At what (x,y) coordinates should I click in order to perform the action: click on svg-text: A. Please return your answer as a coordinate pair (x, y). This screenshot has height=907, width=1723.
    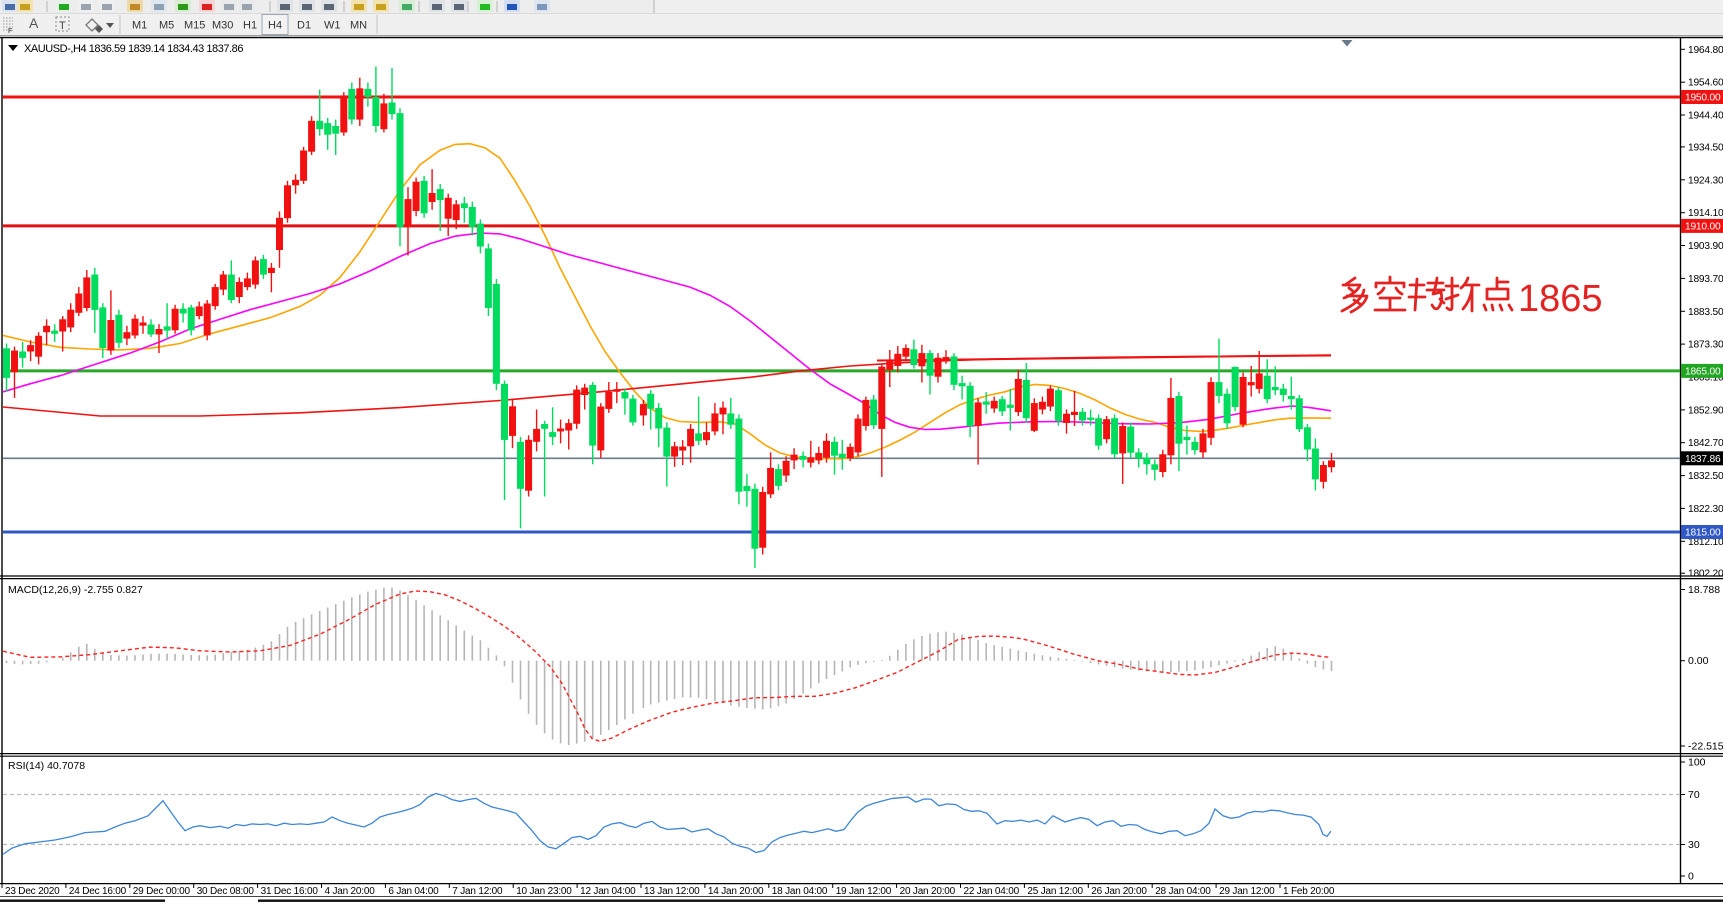
    Looking at the image, I should click on (34, 23).